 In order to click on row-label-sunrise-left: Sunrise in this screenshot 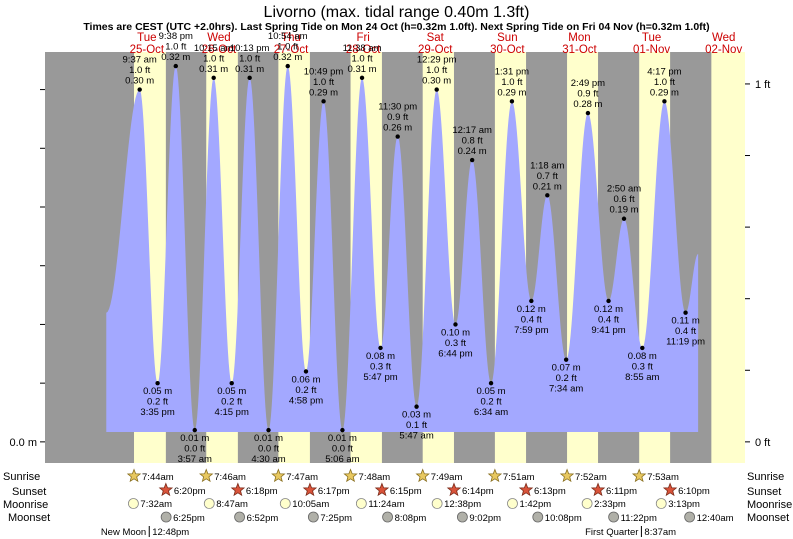, I will do `click(21, 477)`.